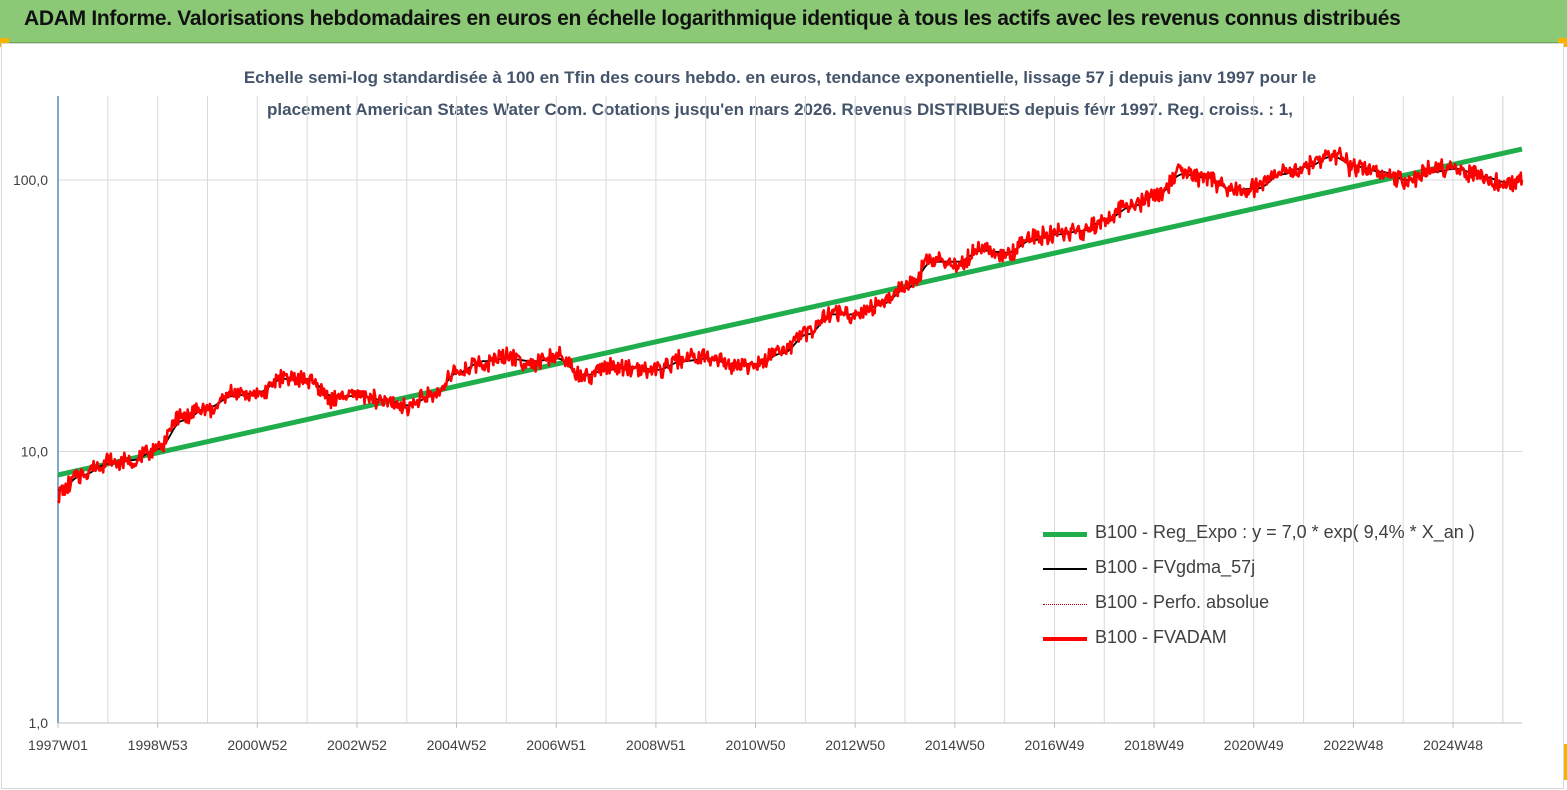  I want to click on x-tick-label: 2010W50, so click(756, 745).